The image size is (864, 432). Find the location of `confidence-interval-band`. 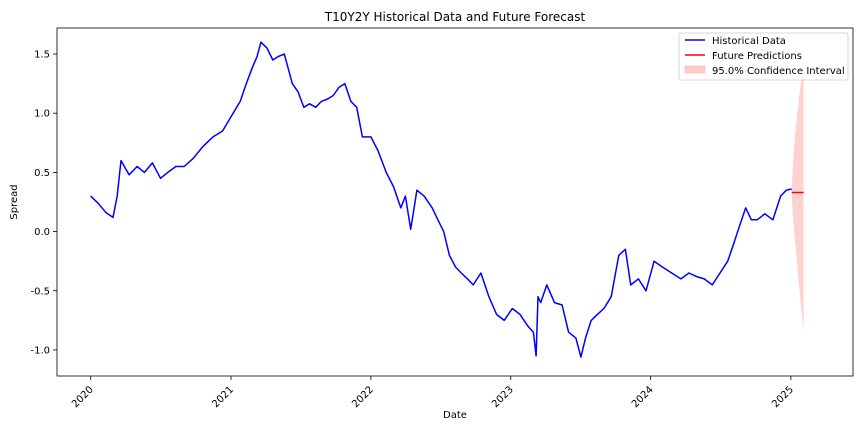

confidence-interval-band is located at coordinates (797, 198).